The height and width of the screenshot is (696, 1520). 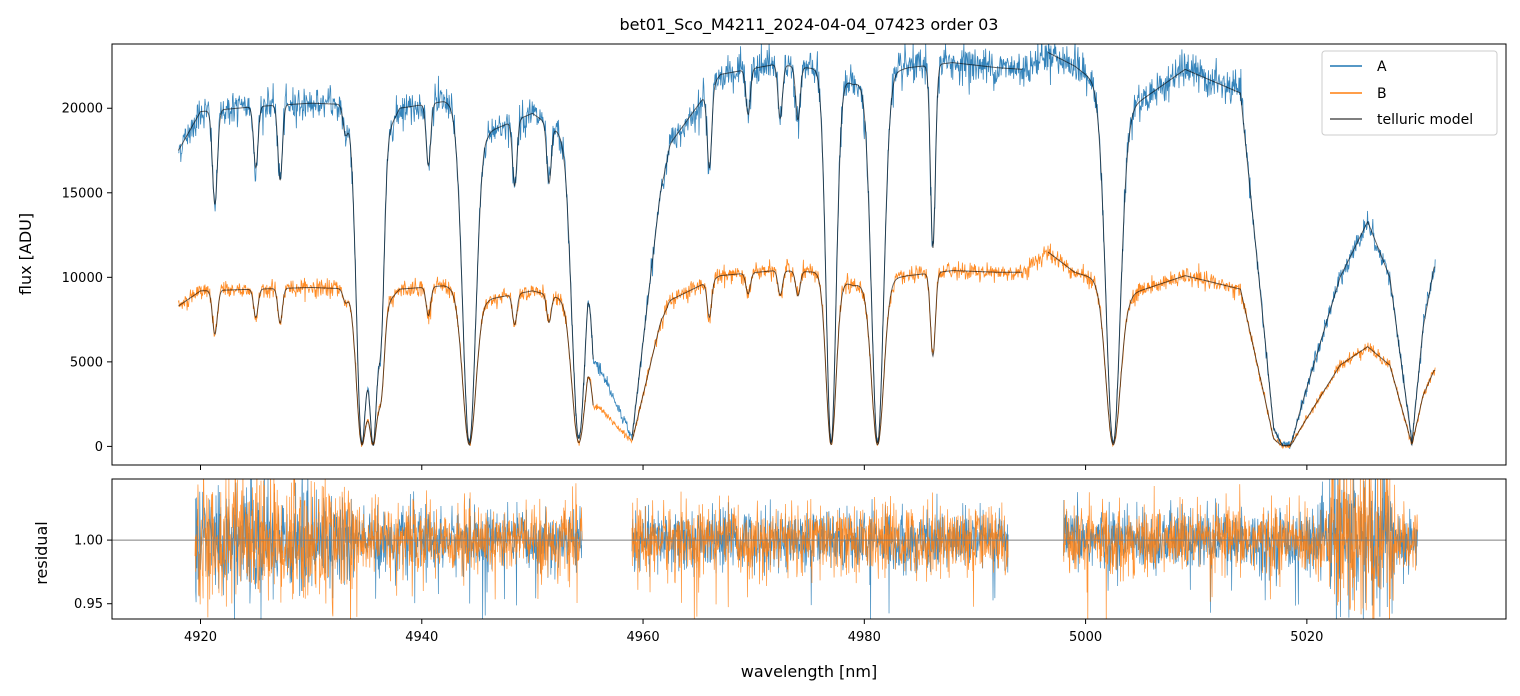 I want to click on flux-y-axis: 0 5000 10000 15000 20000, so click(x=87, y=278).